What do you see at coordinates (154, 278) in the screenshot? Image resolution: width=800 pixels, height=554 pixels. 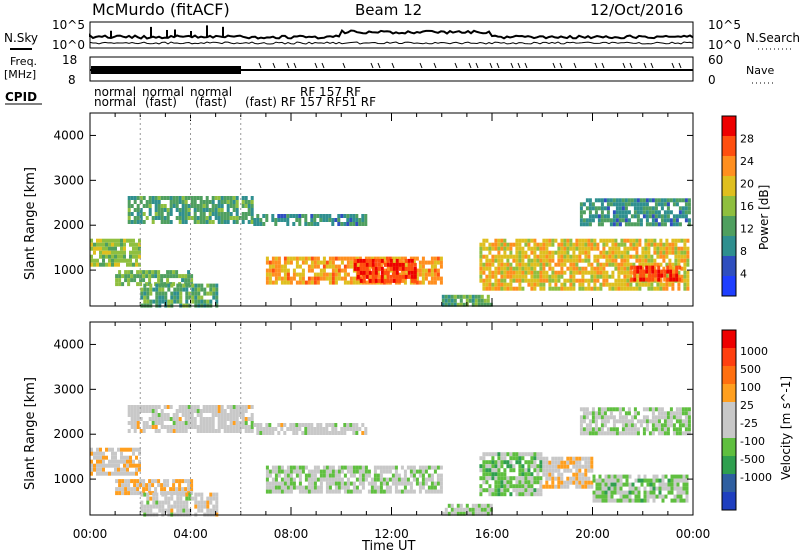 I see `echo-region` at bounding box center [154, 278].